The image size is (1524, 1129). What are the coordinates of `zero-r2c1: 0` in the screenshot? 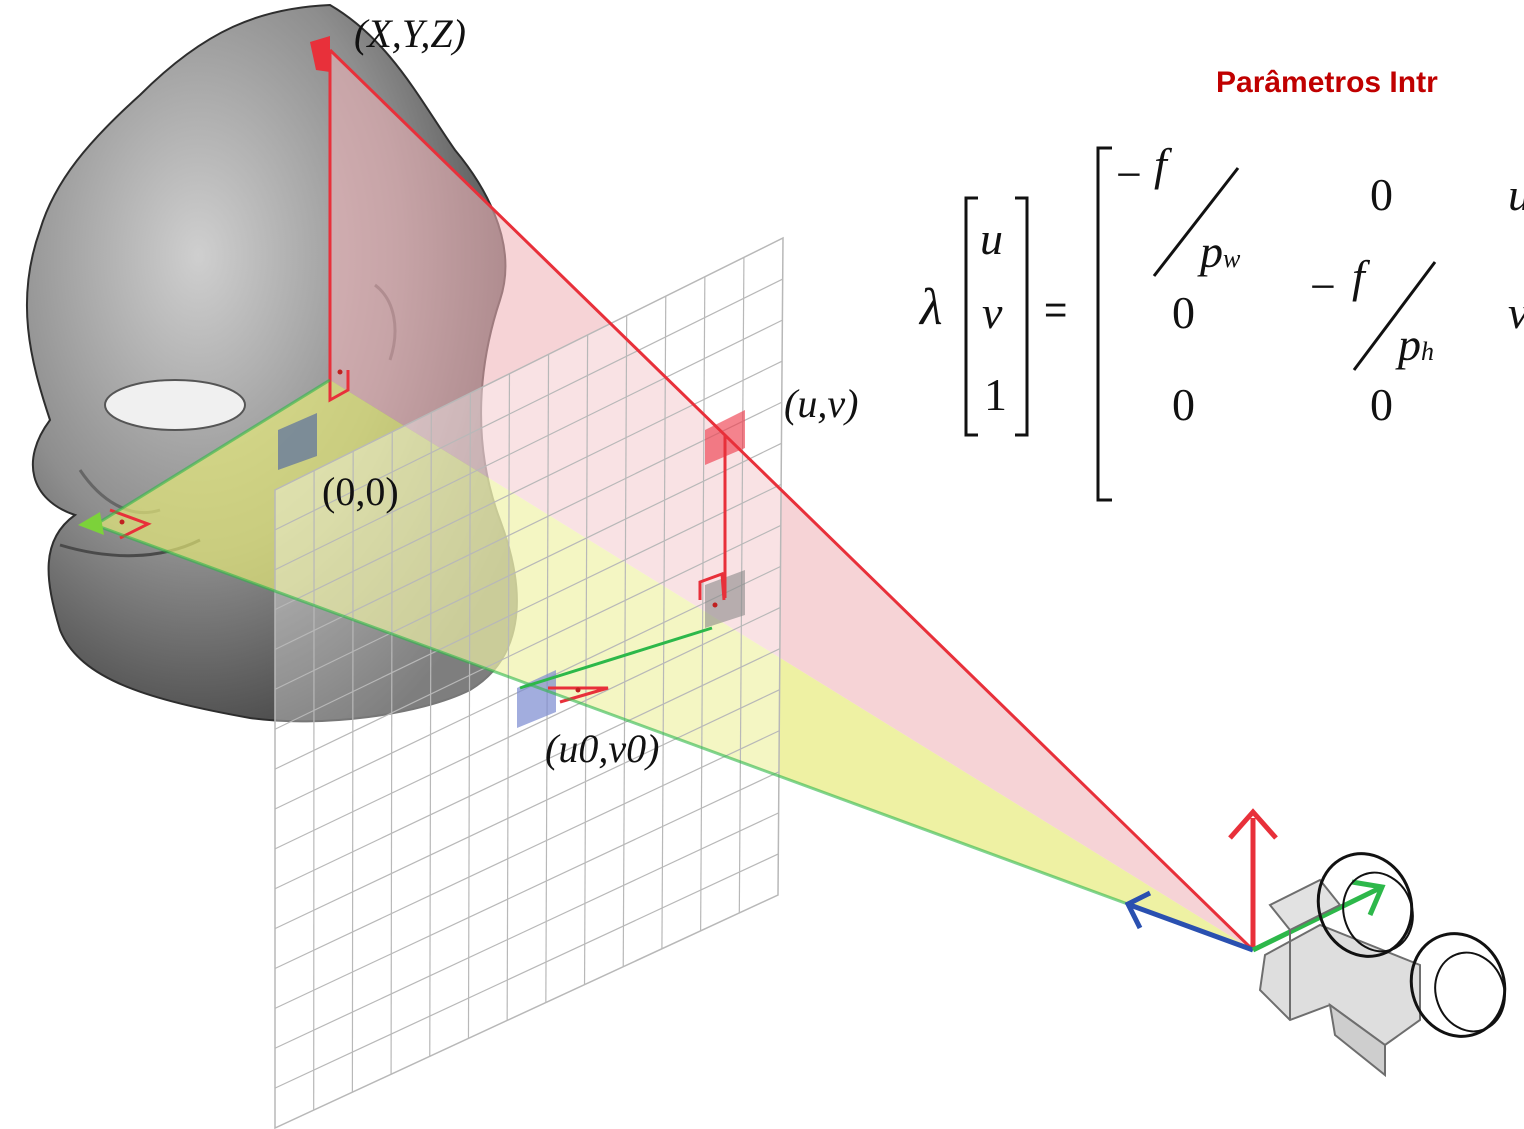 It's located at (1183, 312).